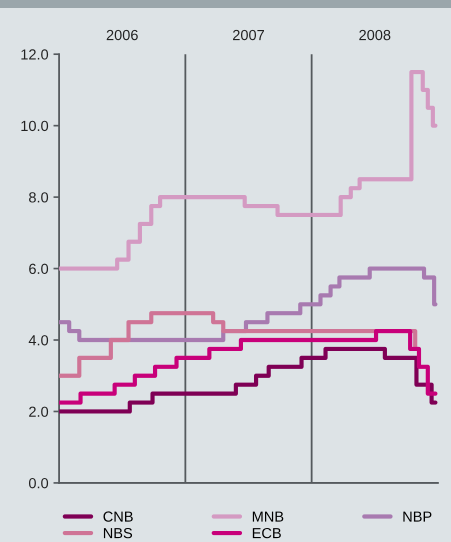  What do you see at coordinates (38, 340) in the screenshot?
I see `y-tick-label: 4.0` at bounding box center [38, 340].